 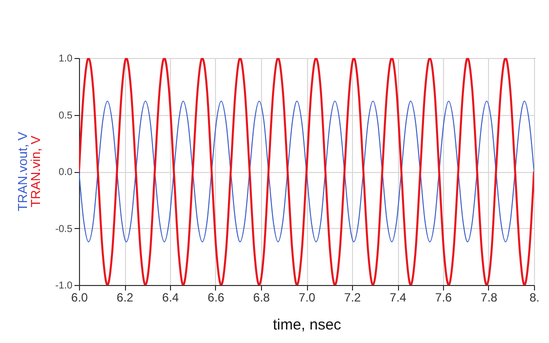 I want to click on y-tick-label: 1.0, so click(x=65, y=59).